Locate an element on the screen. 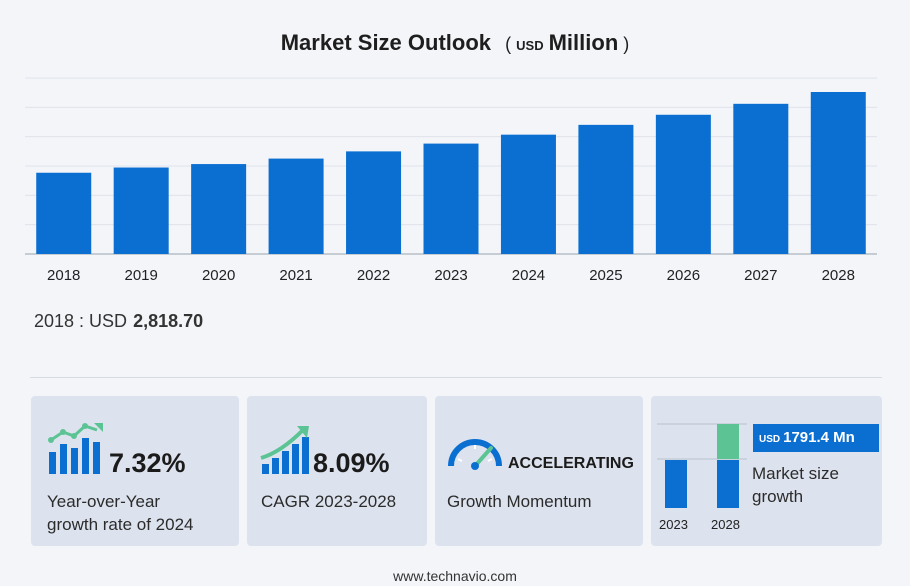 This screenshot has height=586, width=910. bar-2026 is located at coordinates (683, 184).